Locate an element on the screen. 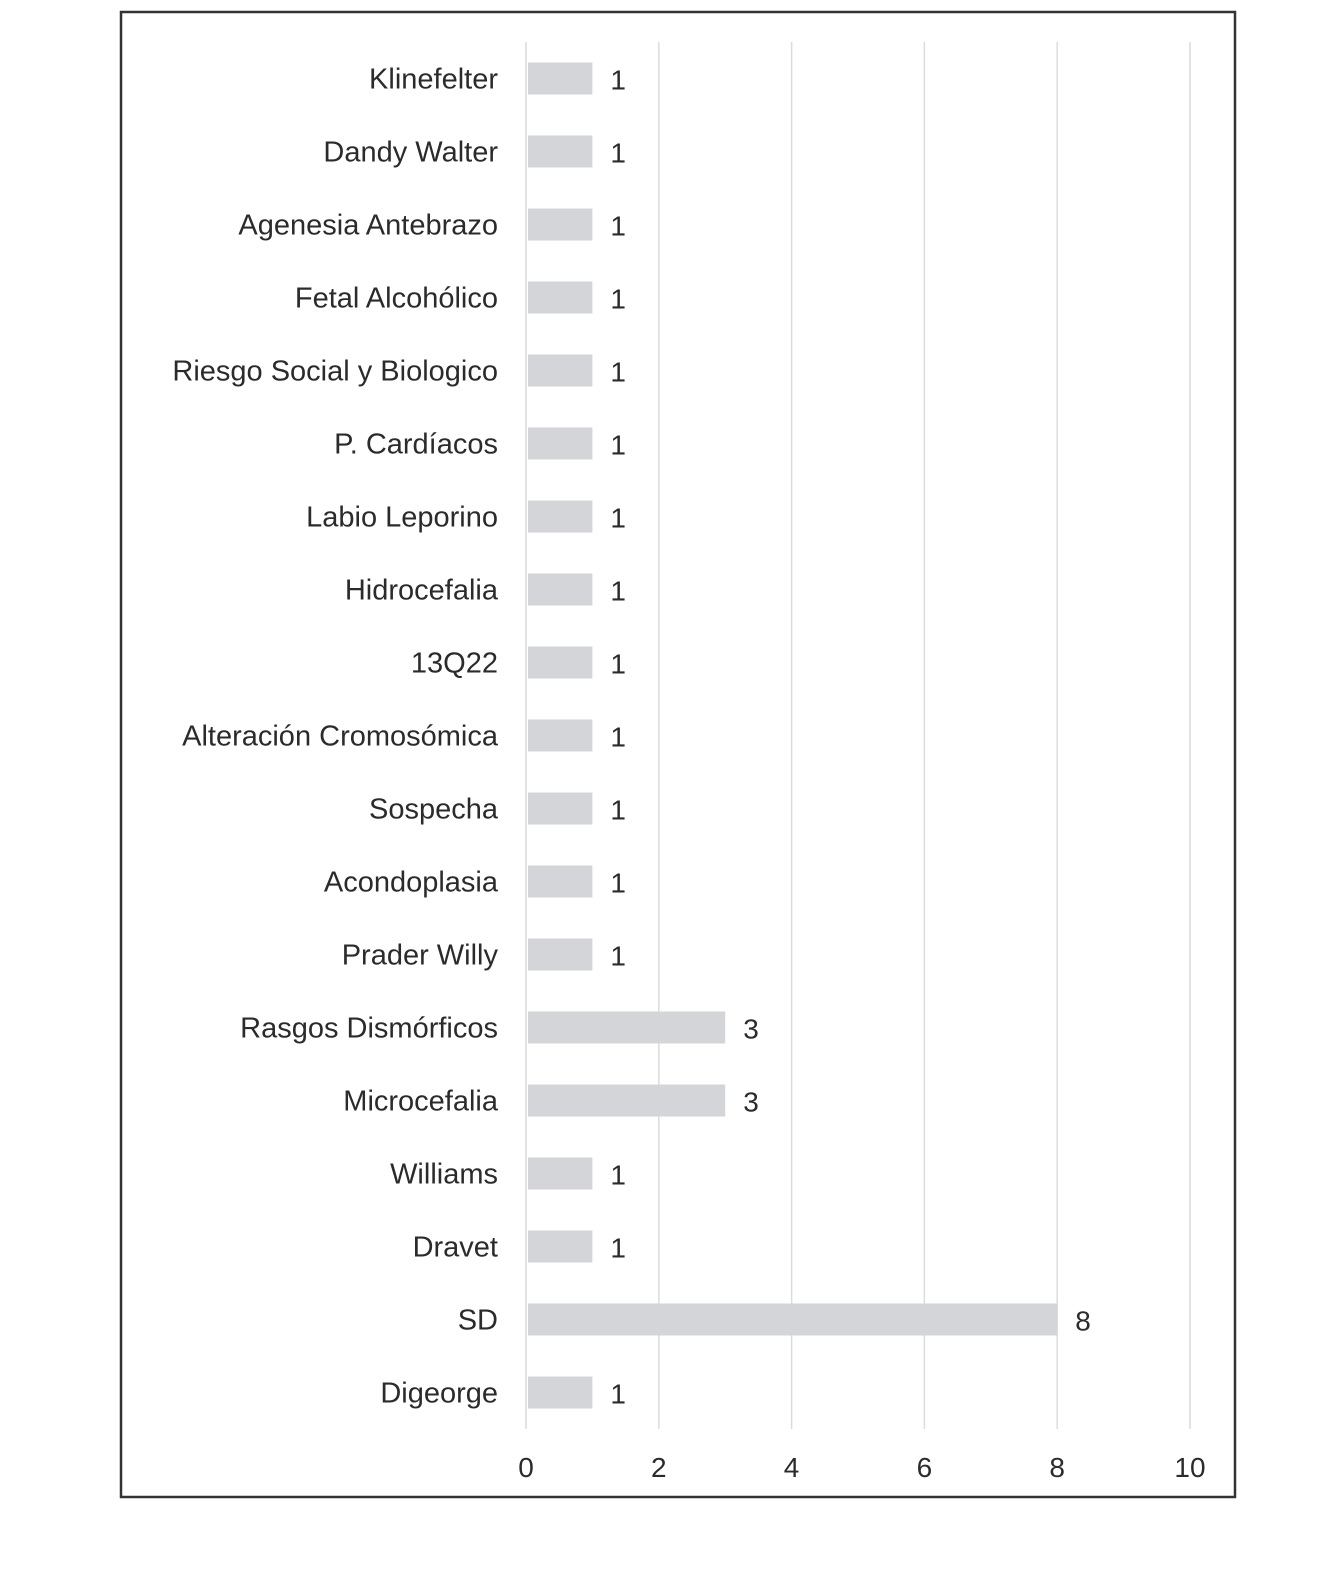  category-label-1: Dandy Walter is located at coordinates (410, 153).